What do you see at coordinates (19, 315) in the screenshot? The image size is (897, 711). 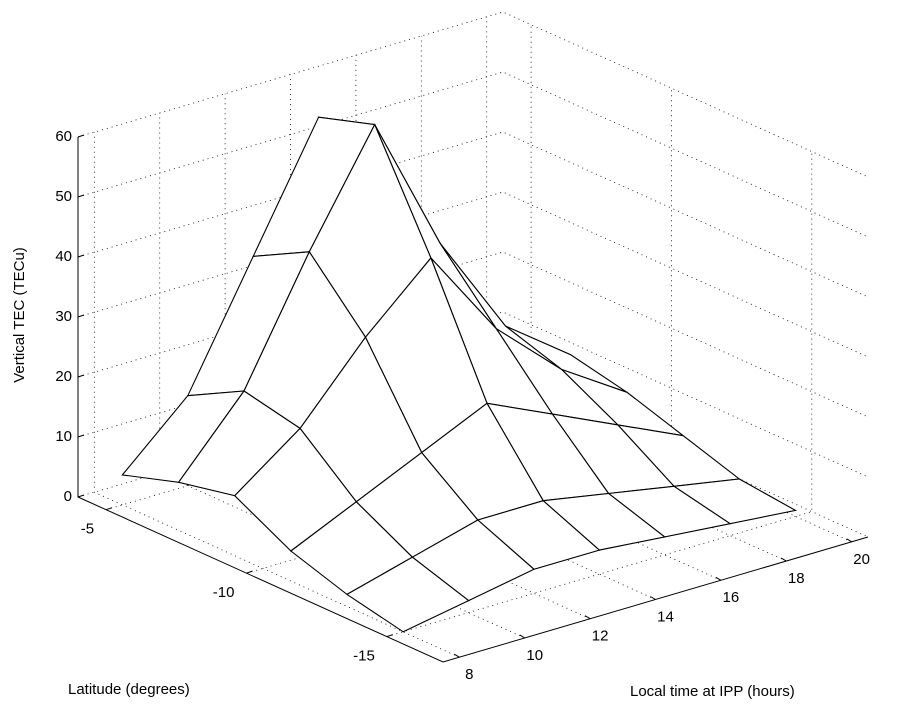 I see `z-axis-label: Vertical TEC (TECu)` at bounding box center [19, 315].